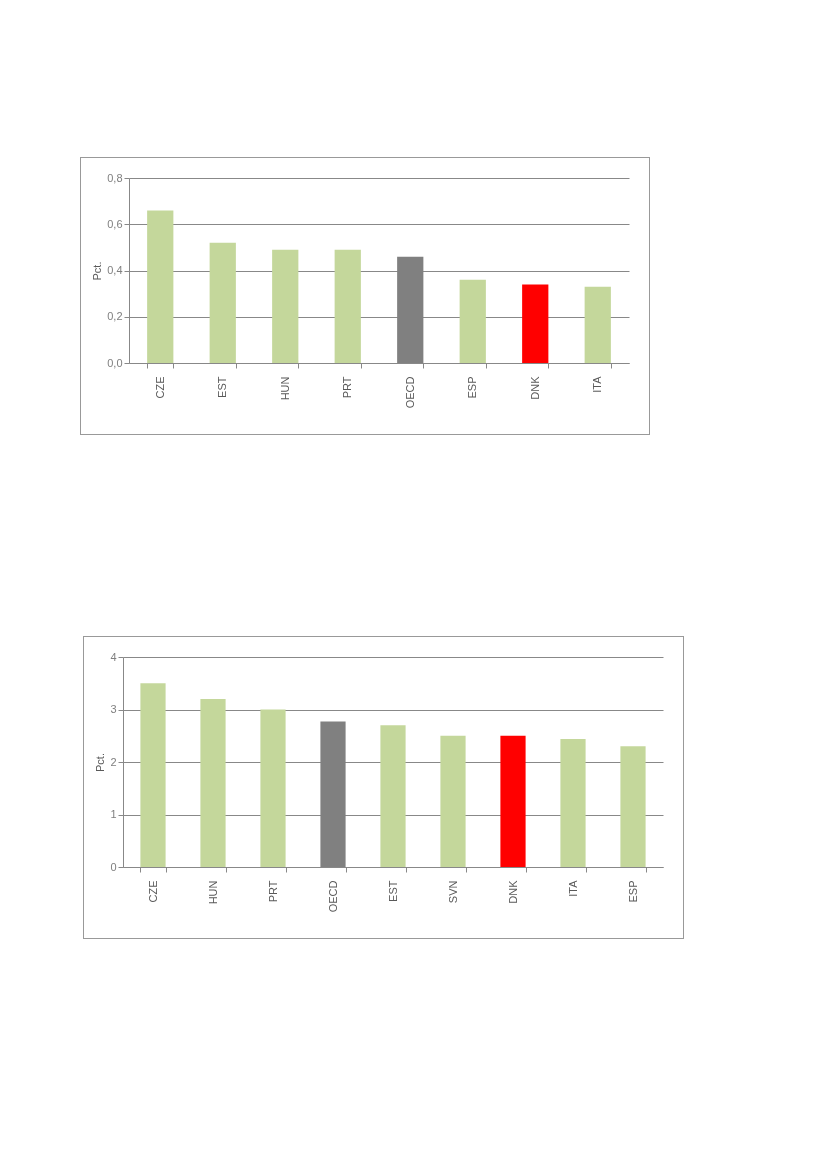  I want to click on y-tick-label: 0,8, so click(115, 177).